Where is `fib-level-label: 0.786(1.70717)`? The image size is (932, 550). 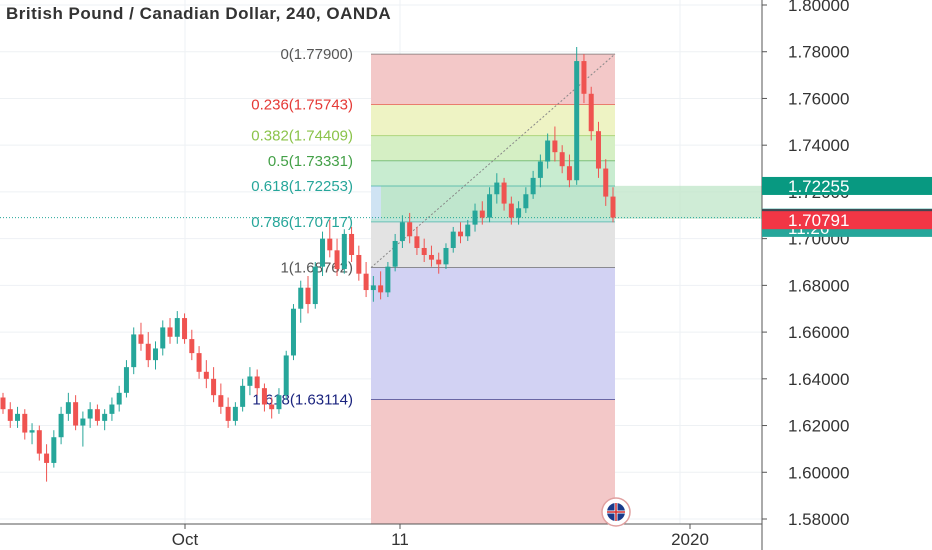 fib-level-label: 0.786(1.70717) is located at coordinates (302, 222).